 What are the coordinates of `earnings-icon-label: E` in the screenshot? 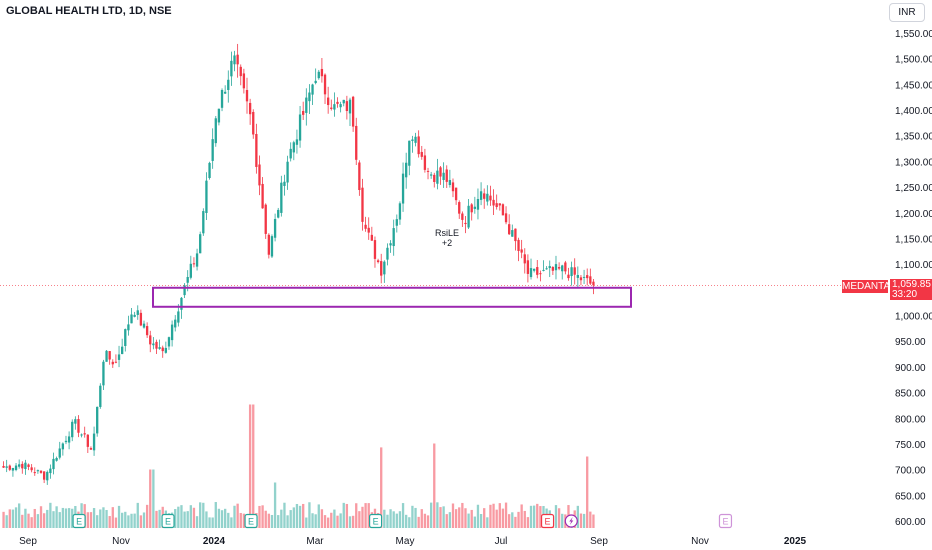 It's located at (168, 522).